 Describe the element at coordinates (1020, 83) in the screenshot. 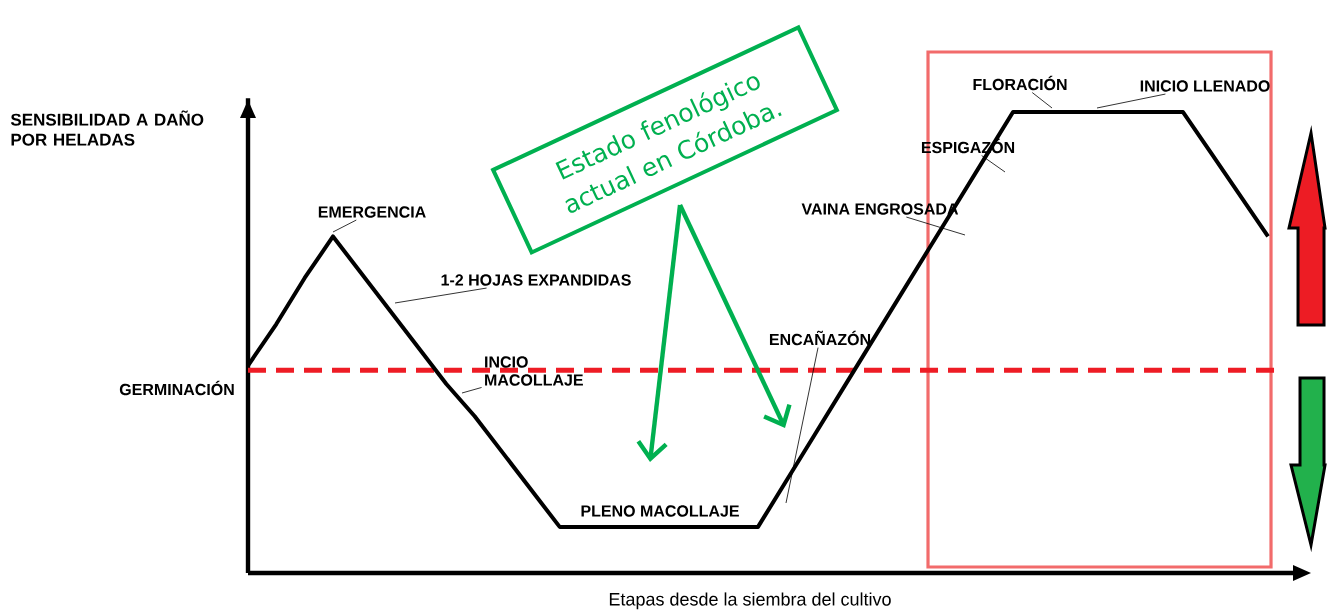

I see `text: FLORACIÓN` at that location.